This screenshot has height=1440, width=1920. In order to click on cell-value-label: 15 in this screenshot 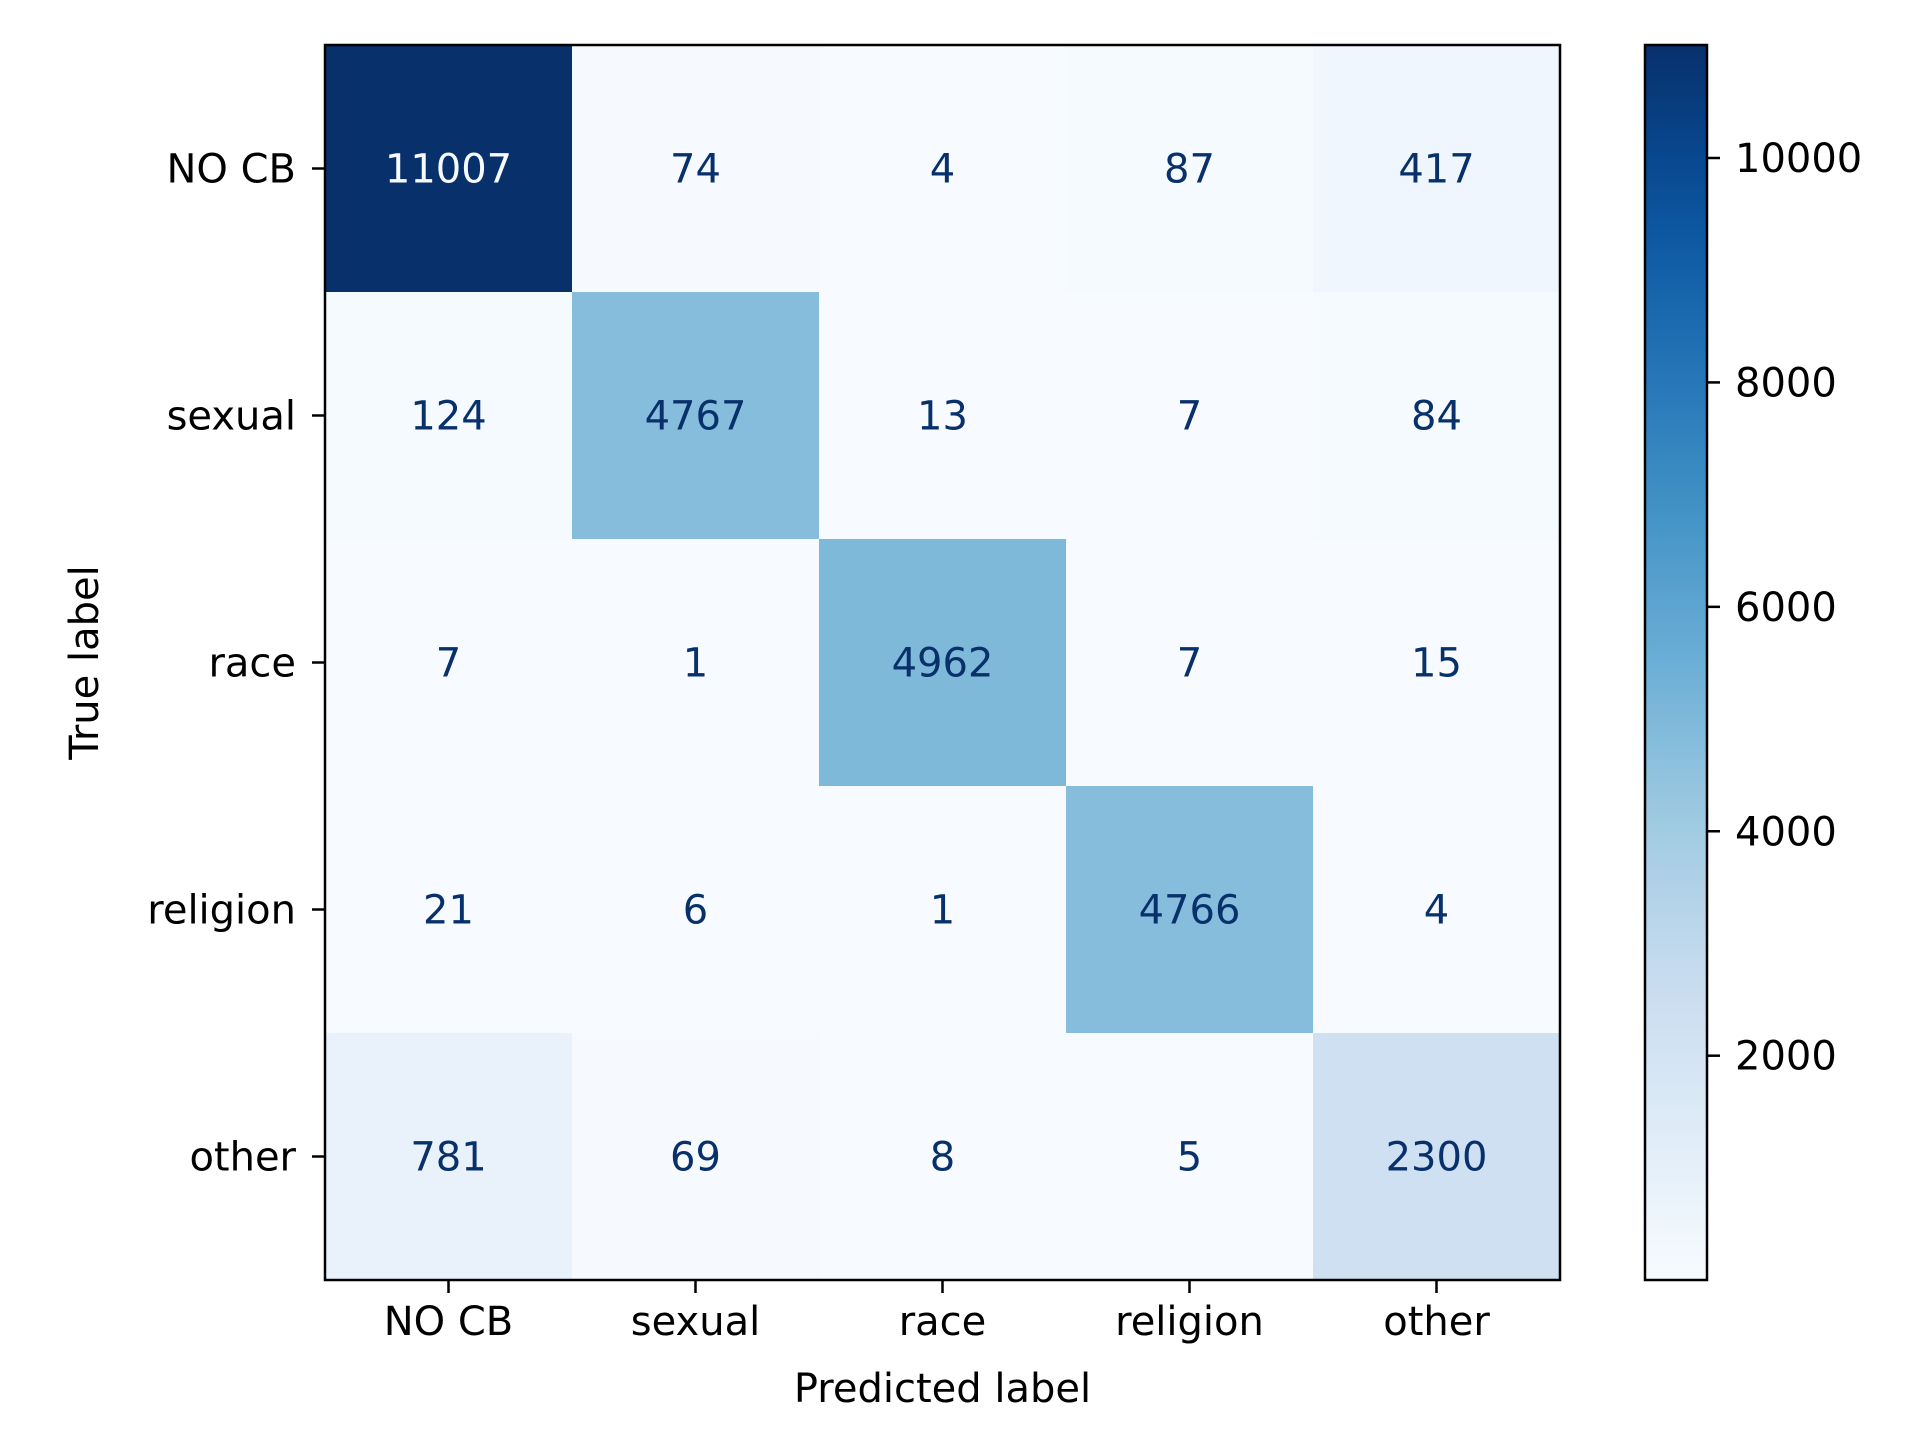, I will do `click(1436, 664)`.